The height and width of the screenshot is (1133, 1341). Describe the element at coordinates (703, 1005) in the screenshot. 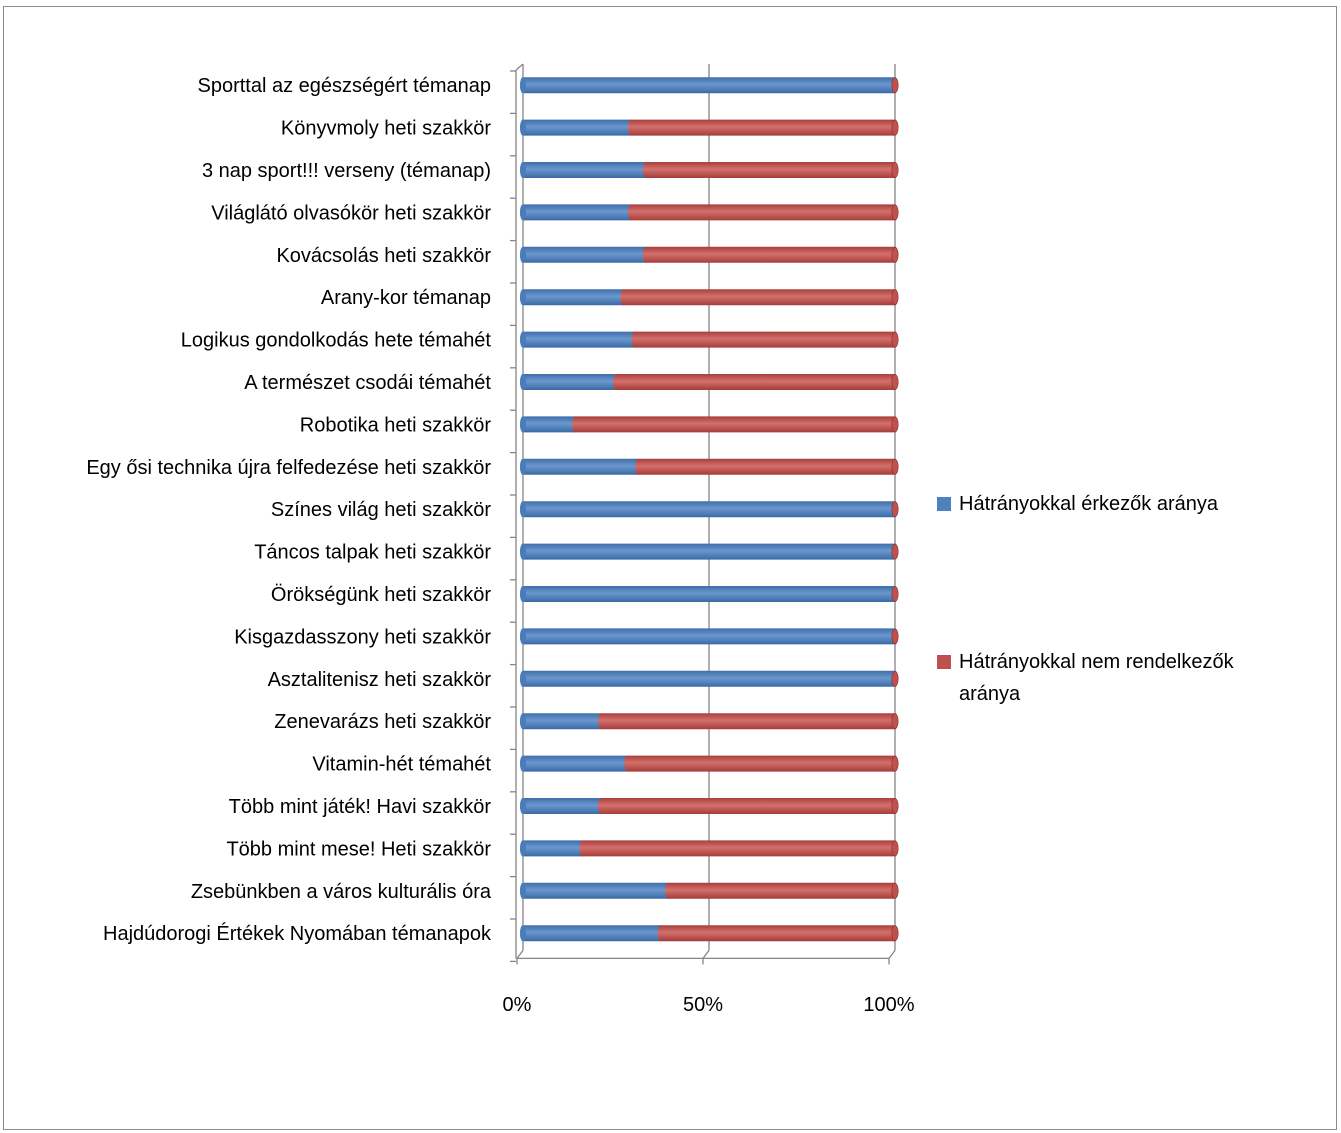

I see `x-tick-label: 50%` at that location.